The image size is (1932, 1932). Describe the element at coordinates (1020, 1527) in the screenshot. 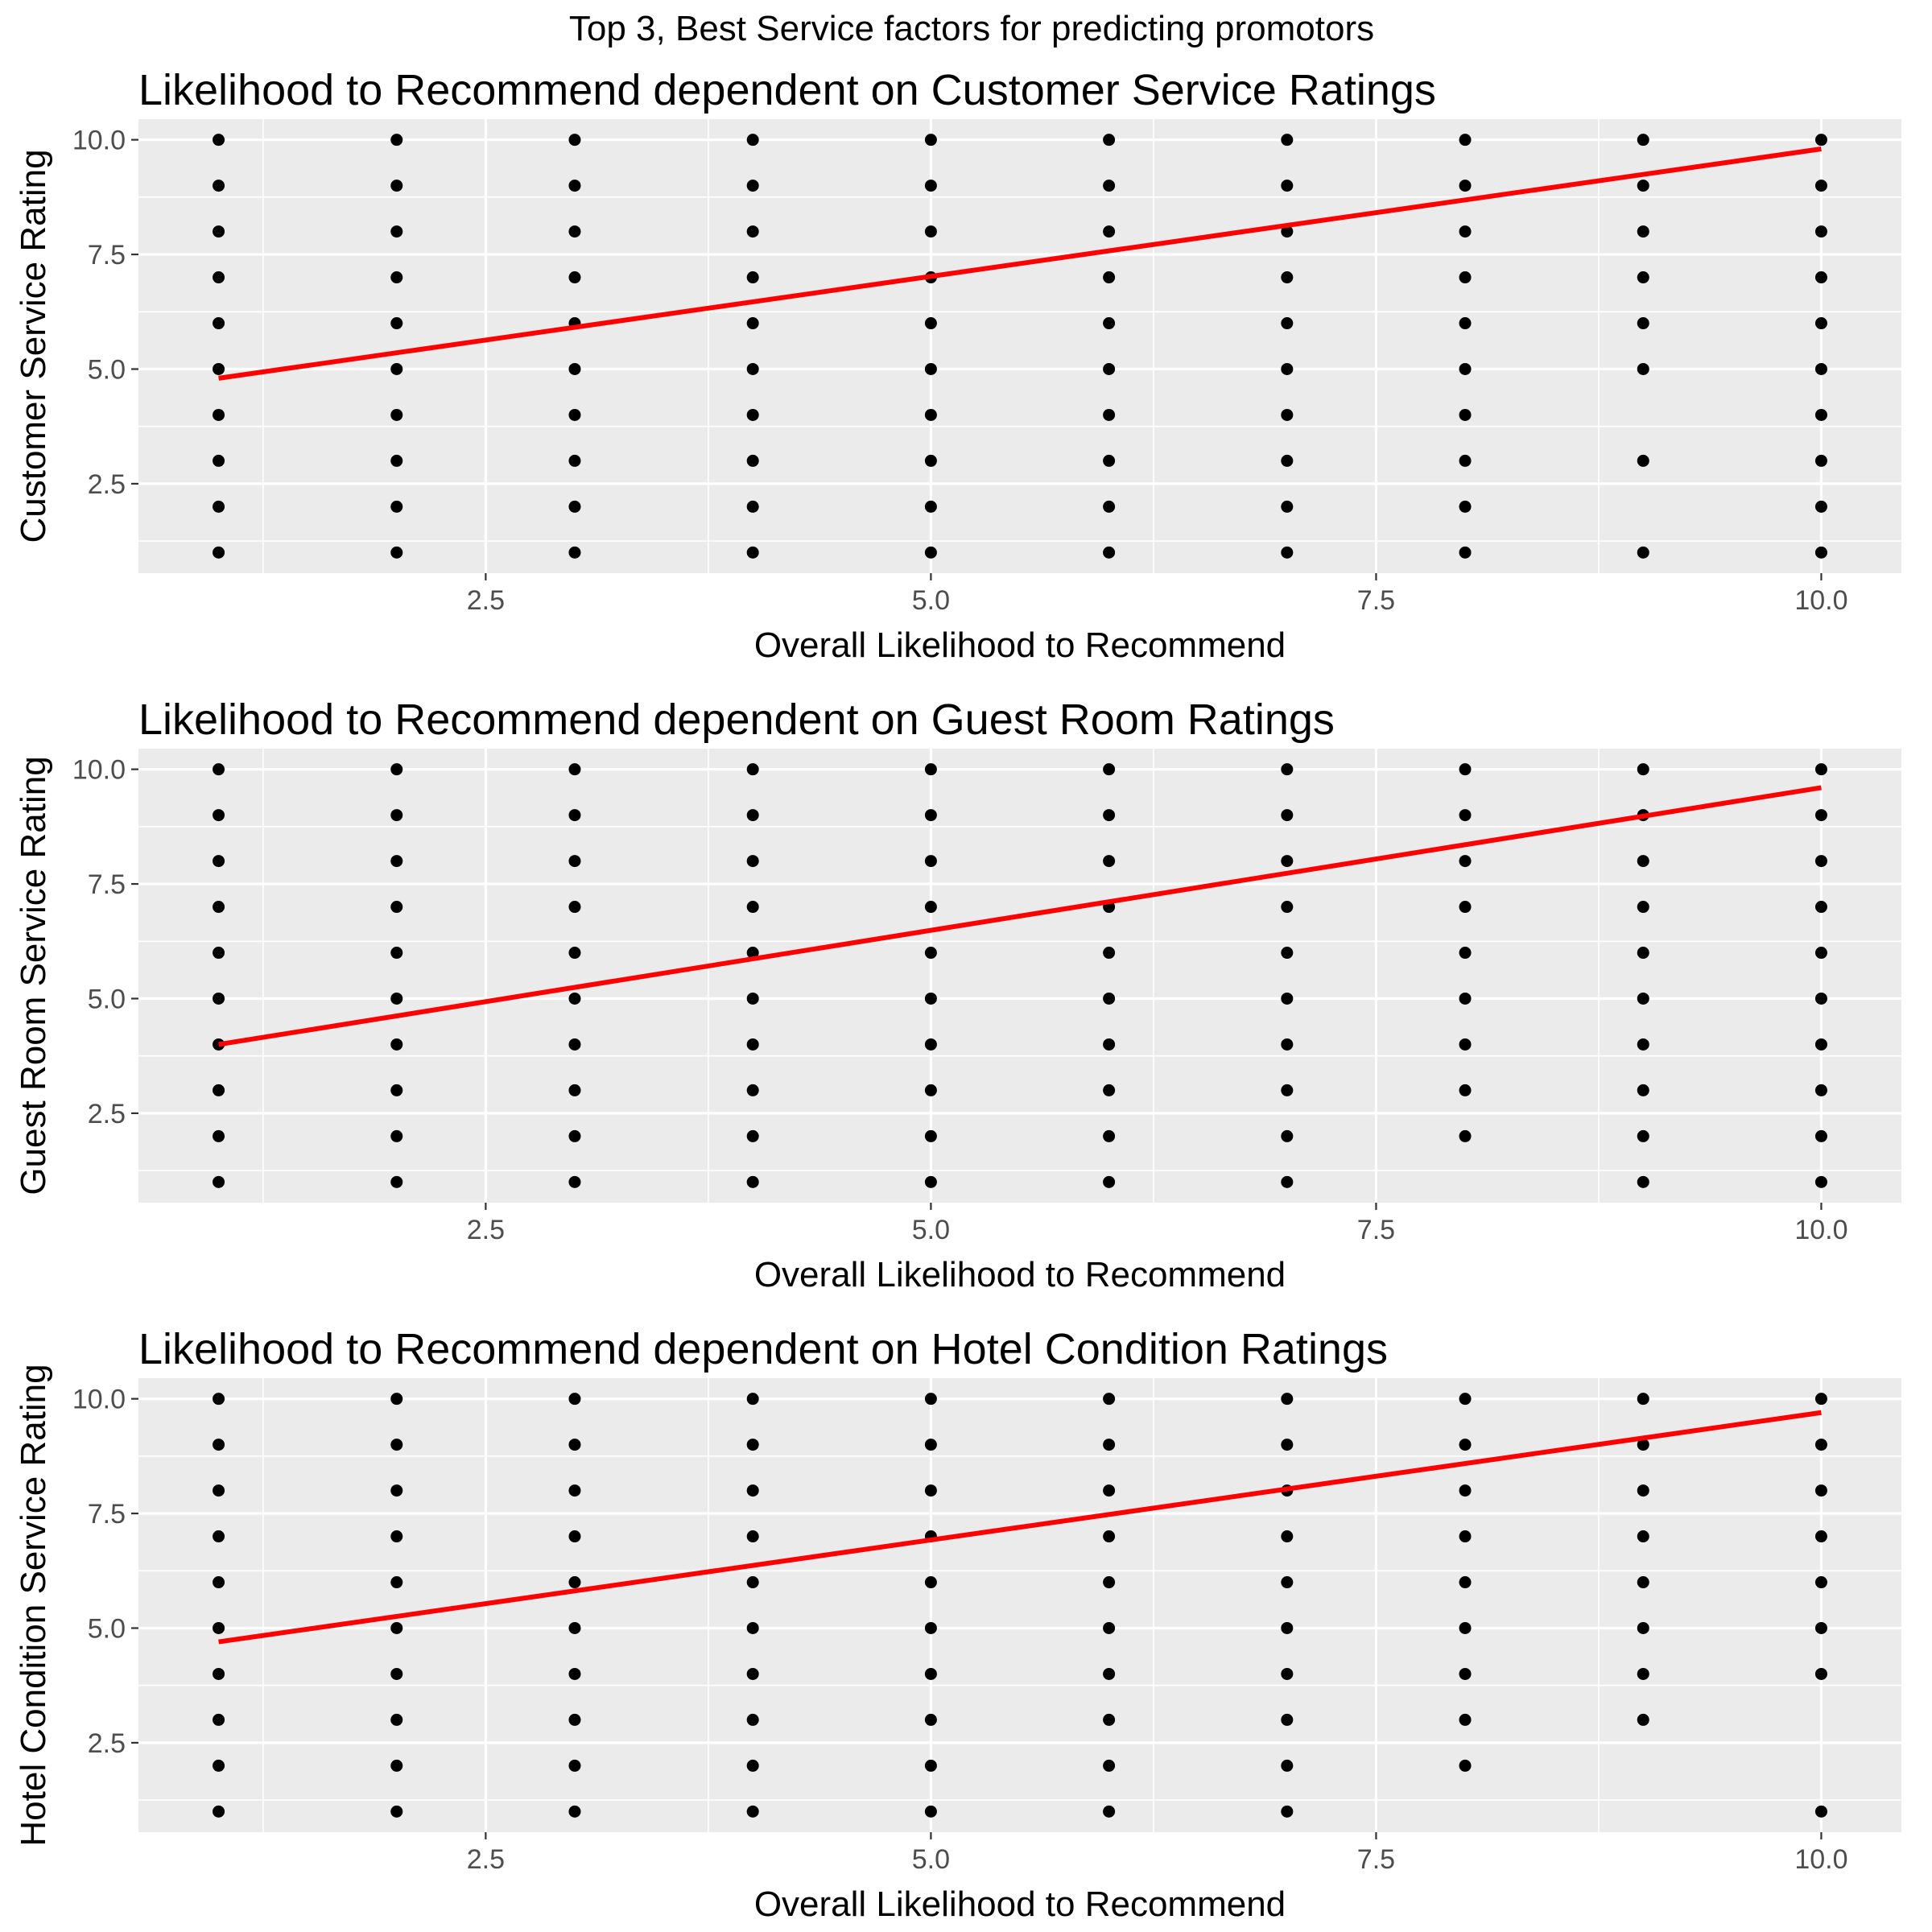

I see `trend-line` at that location.